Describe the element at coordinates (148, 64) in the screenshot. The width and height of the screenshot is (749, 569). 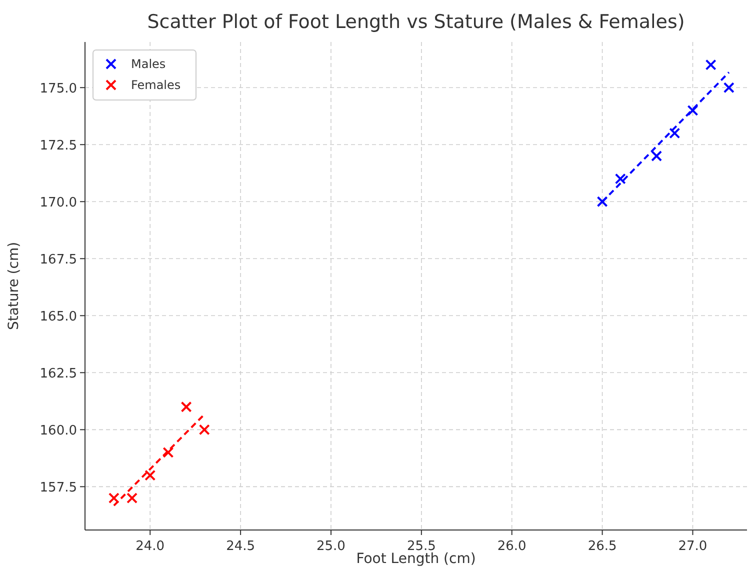
I see `legend-label: Males` at that location.